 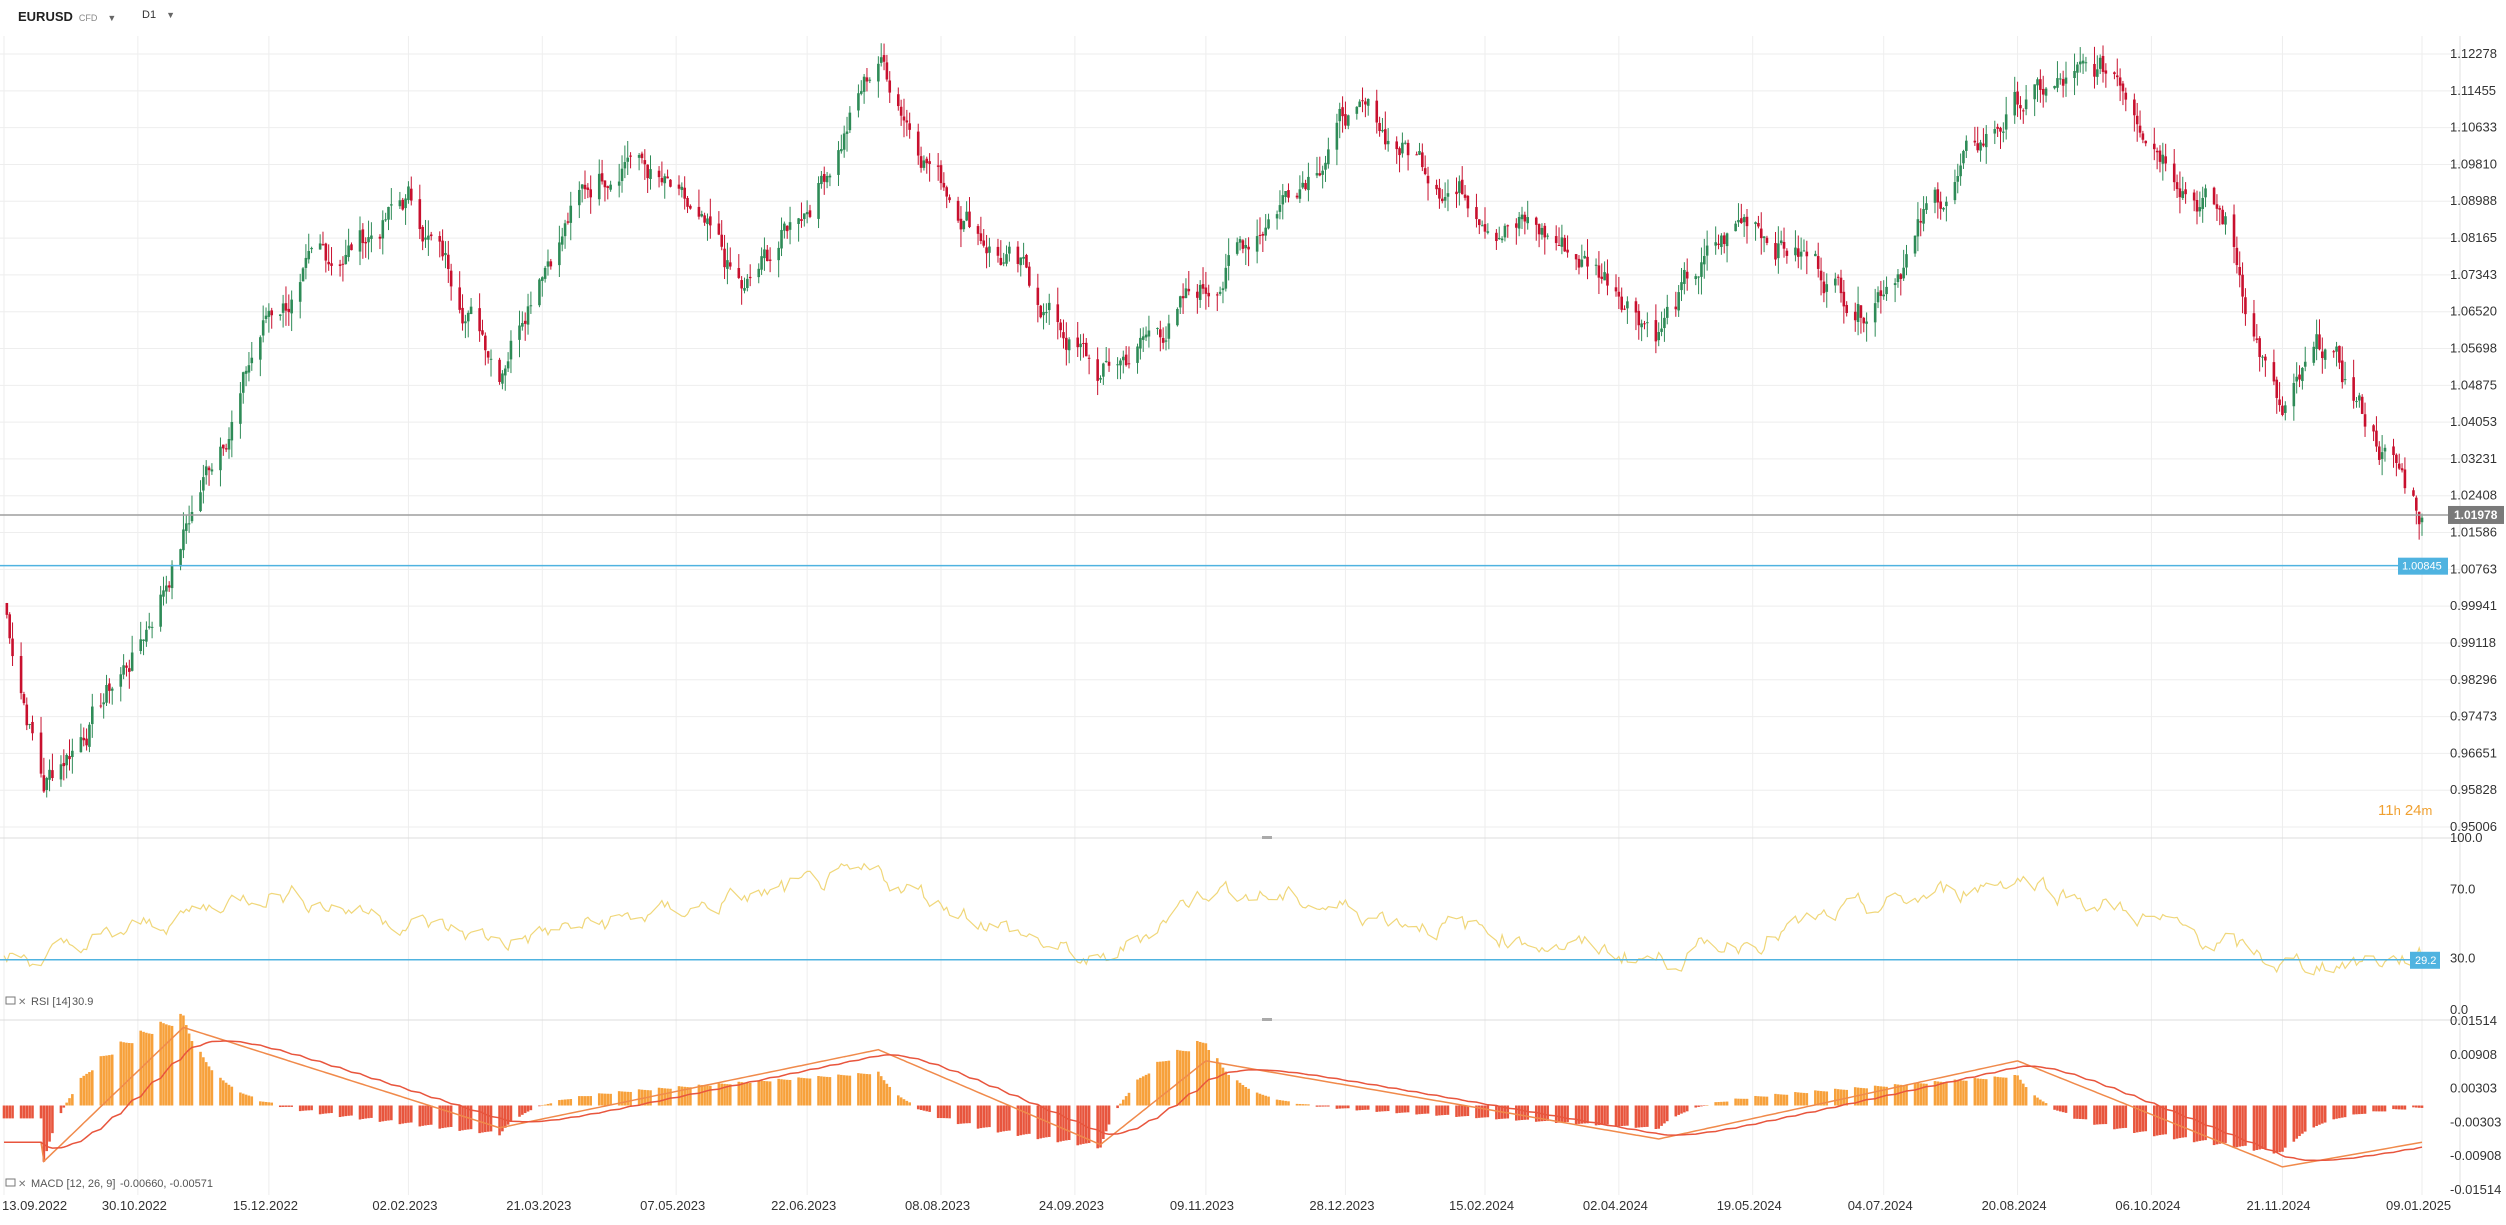 What do you see at coordinates (2473, 237) in the screenshot?
I see `price-tick-label: 1.08165` at bounding box center [2473, 237].